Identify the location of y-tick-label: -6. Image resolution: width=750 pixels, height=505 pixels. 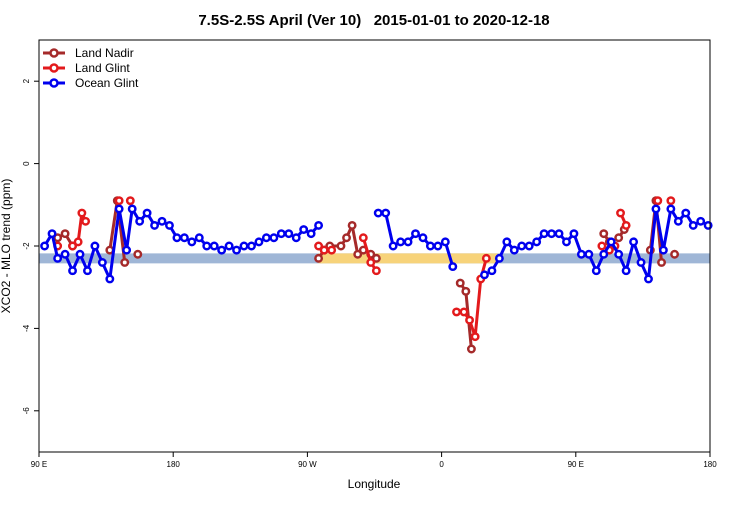
(26, 411).